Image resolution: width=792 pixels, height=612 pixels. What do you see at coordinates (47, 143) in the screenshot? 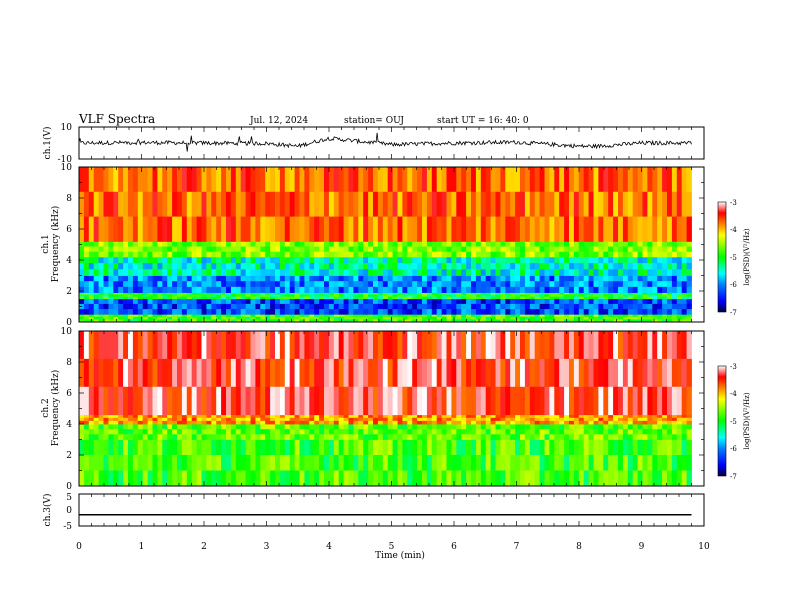
I see `ch1-waveform-ylabel: ch.1(V)` at bounding box center [47, 143].